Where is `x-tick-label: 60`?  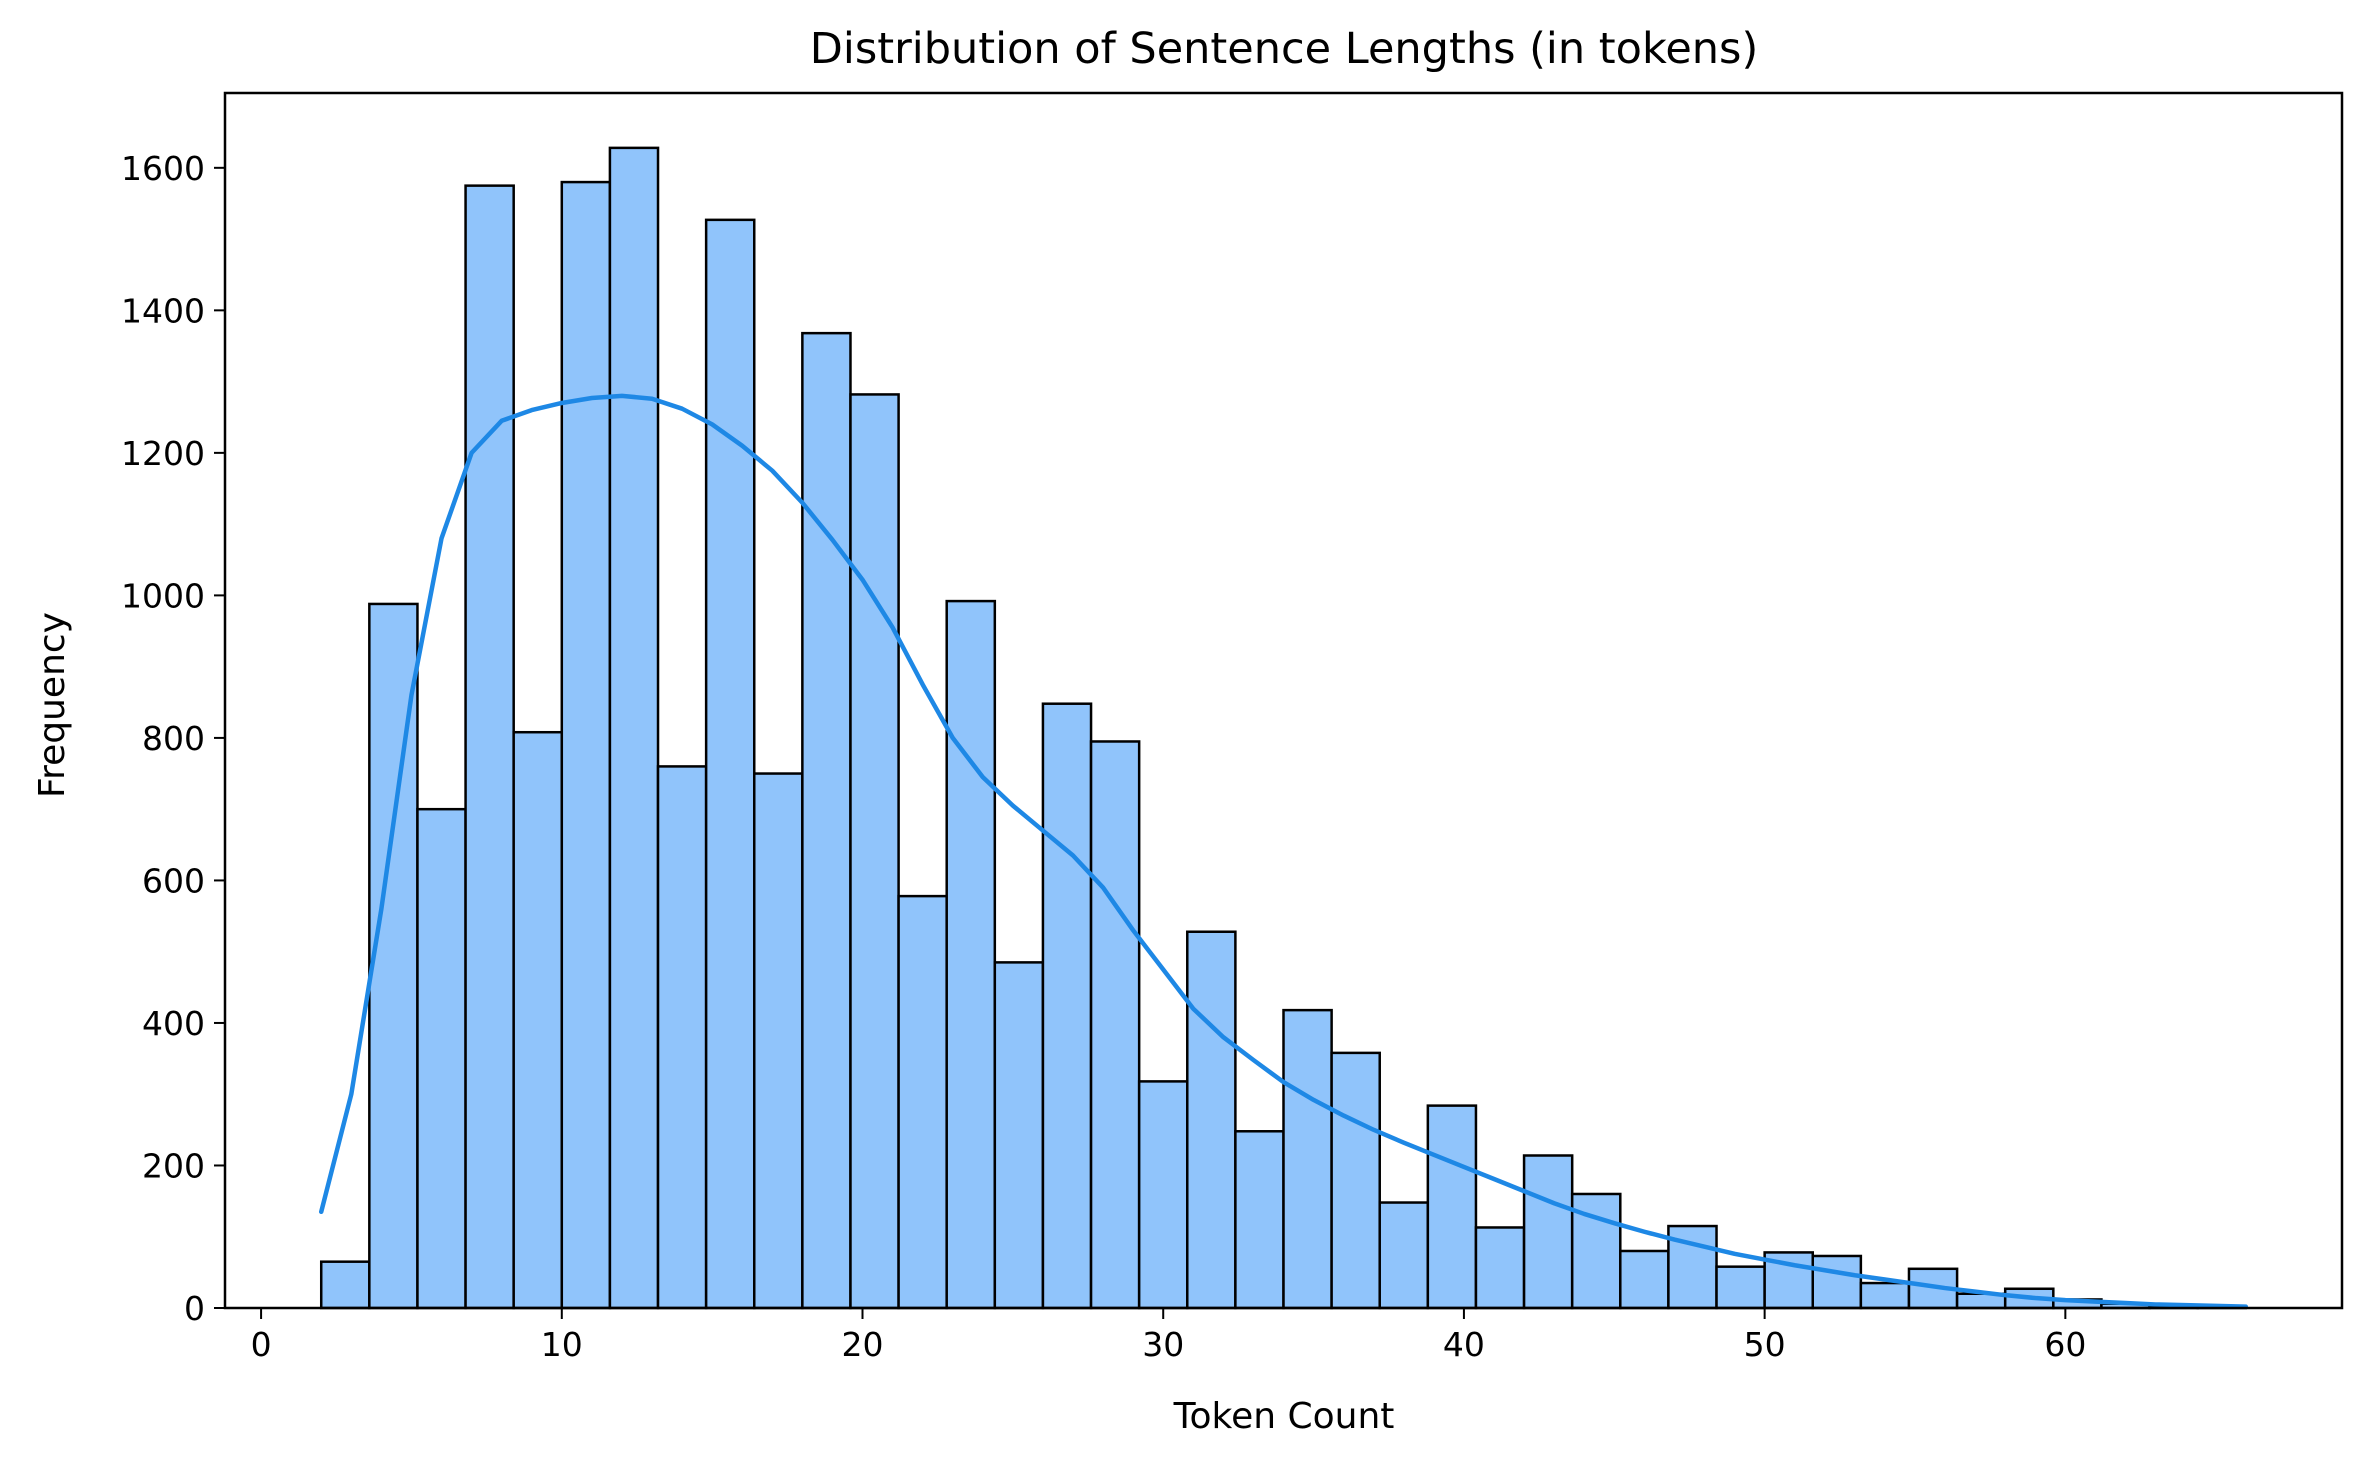 x-tick-label: 60 is located at coordinates (2065, 1344).